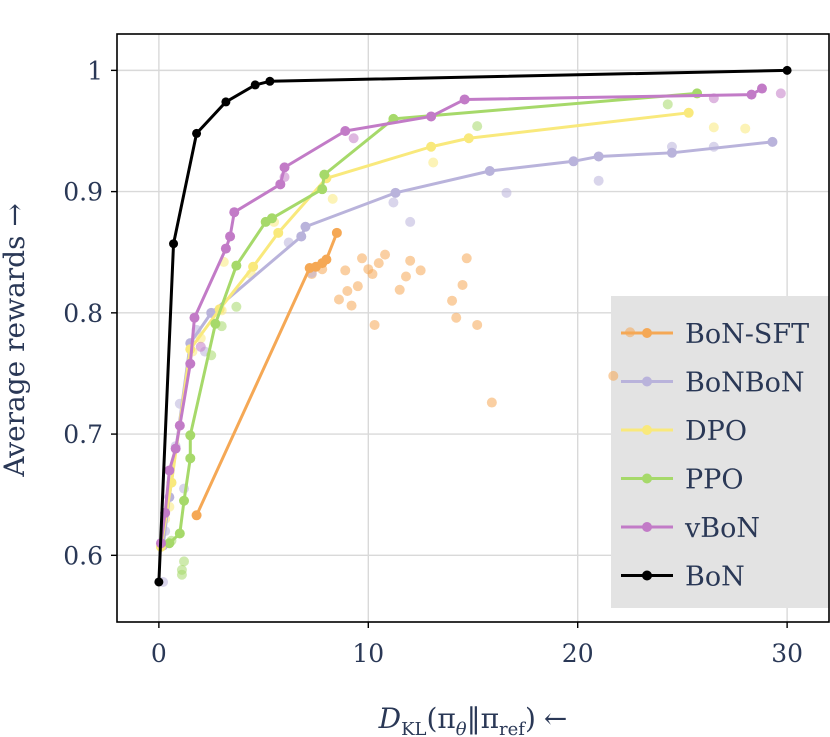 The width and height of the screenshot is (830, 737). What do you see at coordinates (530, 718) in the screenshot?
I see `x-axis-title-close: )` at bounding box center [530, 718].